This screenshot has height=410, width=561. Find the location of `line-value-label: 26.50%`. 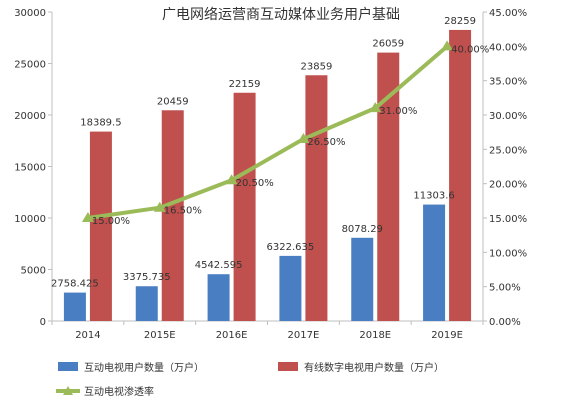

line-value-label: 26.50% is located at coordinates (326, 142).